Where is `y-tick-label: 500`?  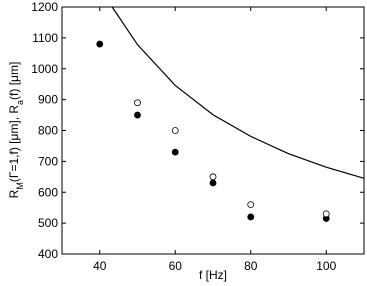 y-tick-label: 500 is located at coordinates (48, 223).